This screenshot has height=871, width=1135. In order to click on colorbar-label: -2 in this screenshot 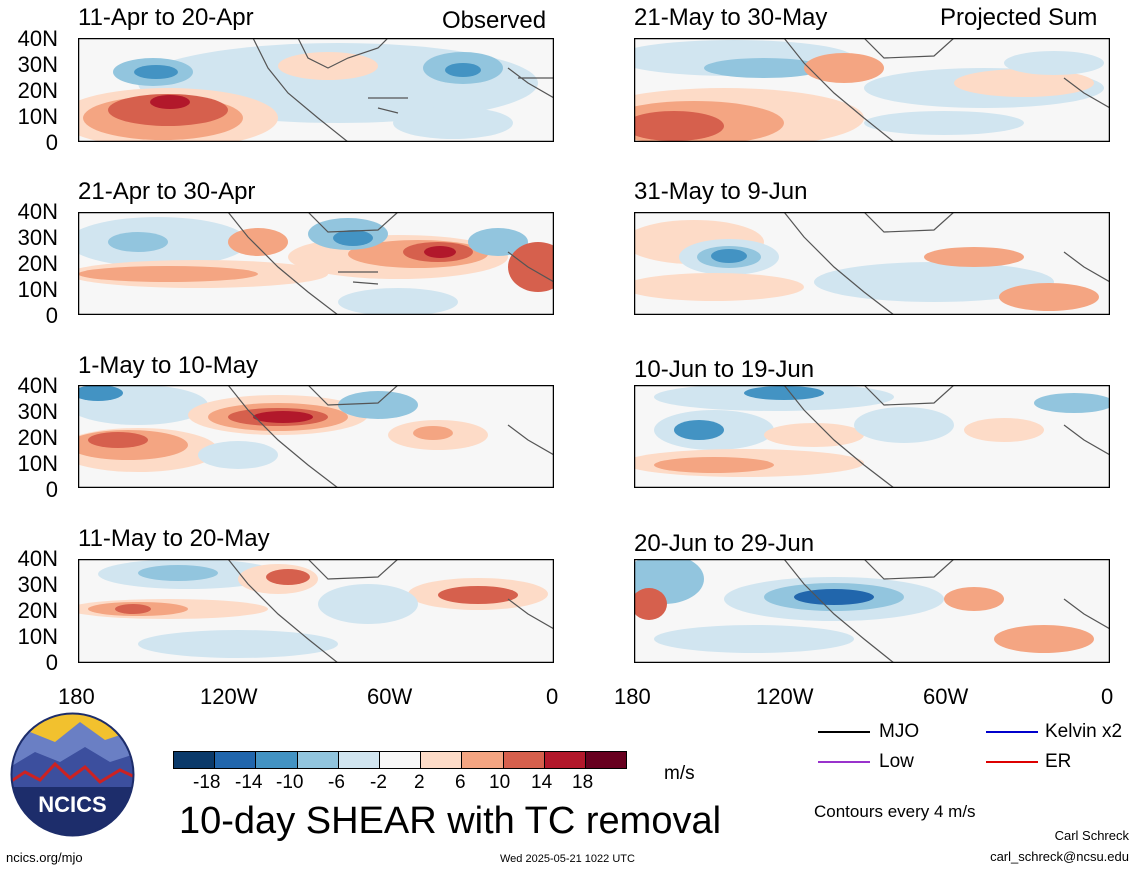, I will do `click(378, 782)`.